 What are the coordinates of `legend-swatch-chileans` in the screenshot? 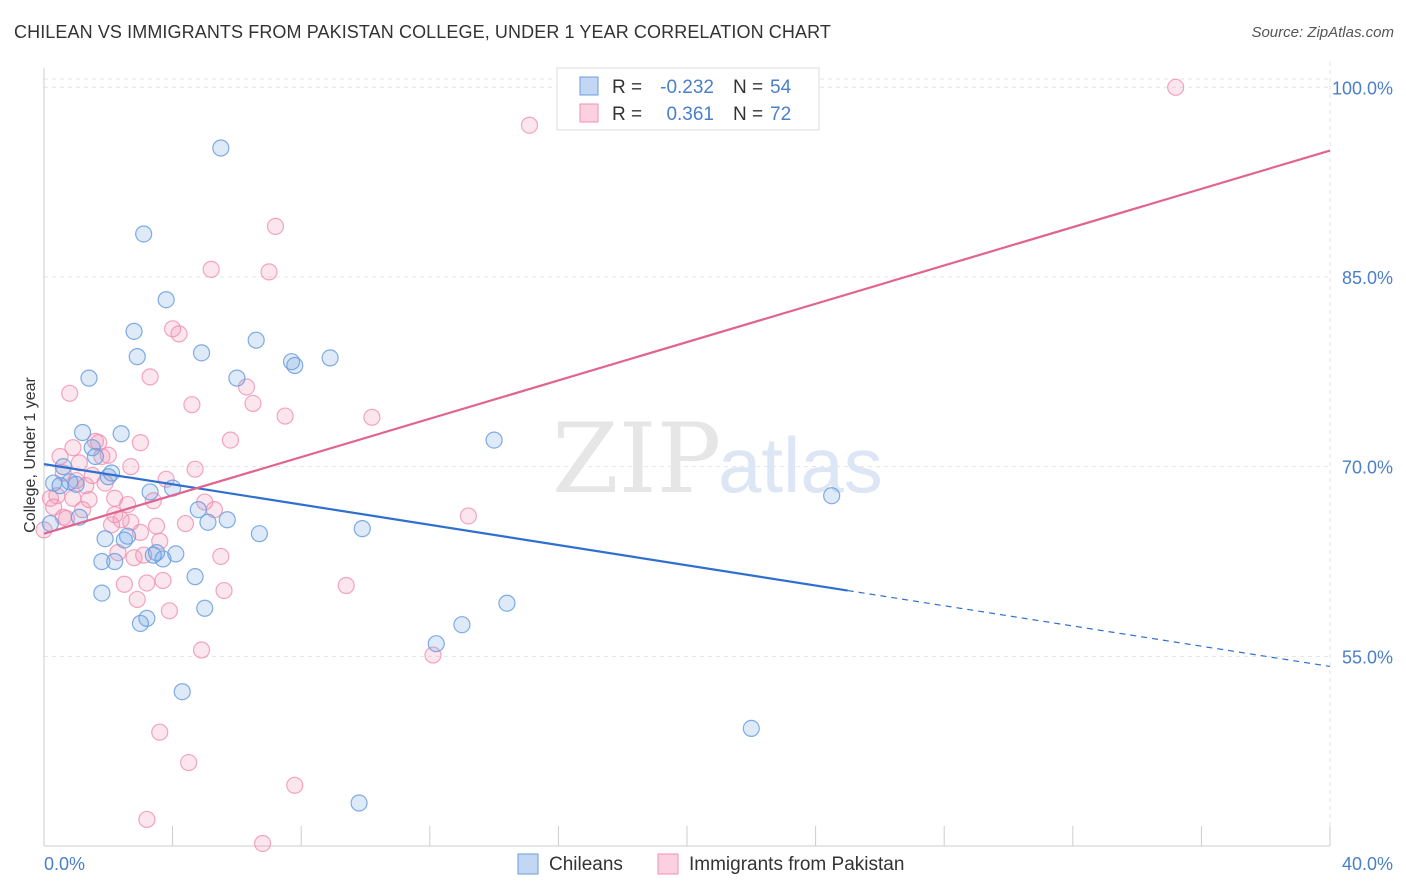 It's located at (528, 864).